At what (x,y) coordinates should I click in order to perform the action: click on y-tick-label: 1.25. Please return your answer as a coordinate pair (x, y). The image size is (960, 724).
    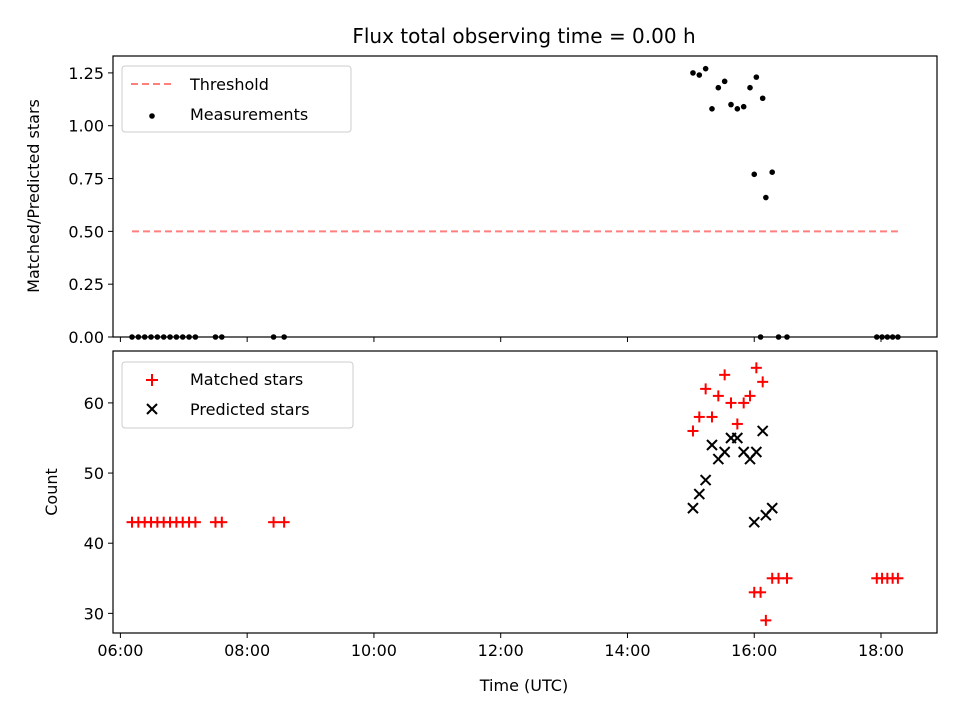
    Looking at the image, I should click on (86, 73).